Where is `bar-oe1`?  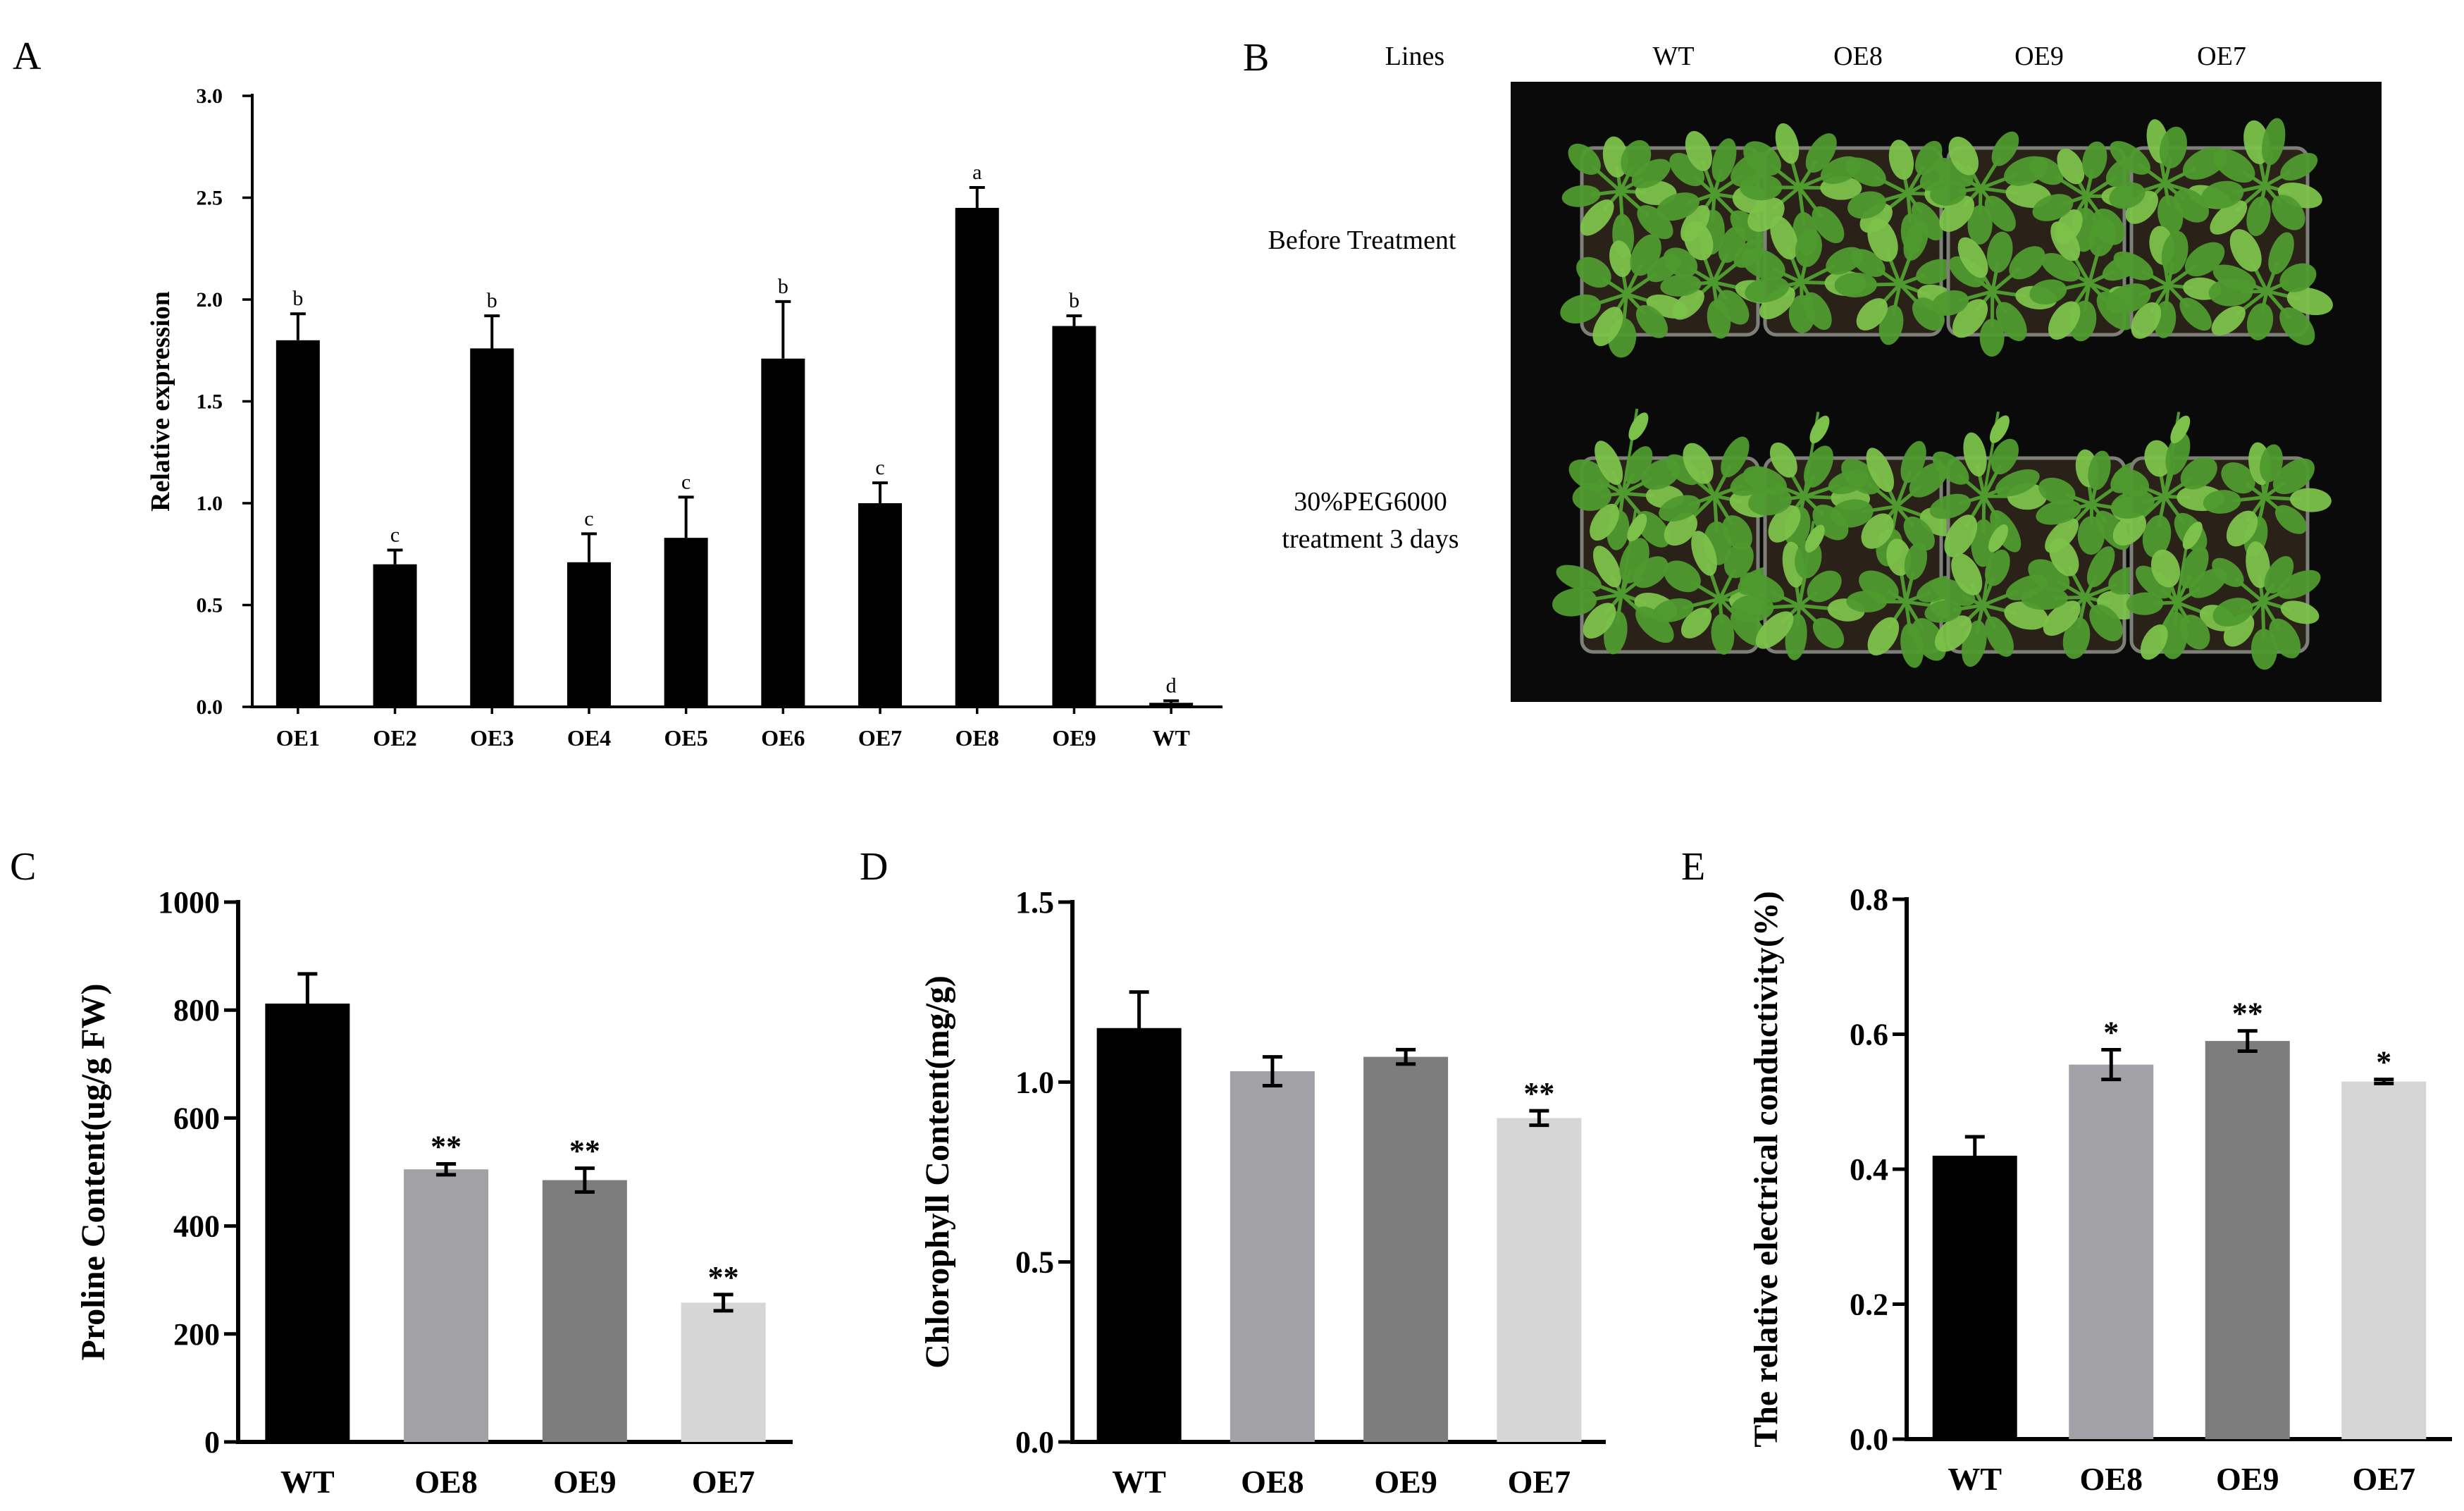
bar-oe1 is located at coordinates (298, 523).